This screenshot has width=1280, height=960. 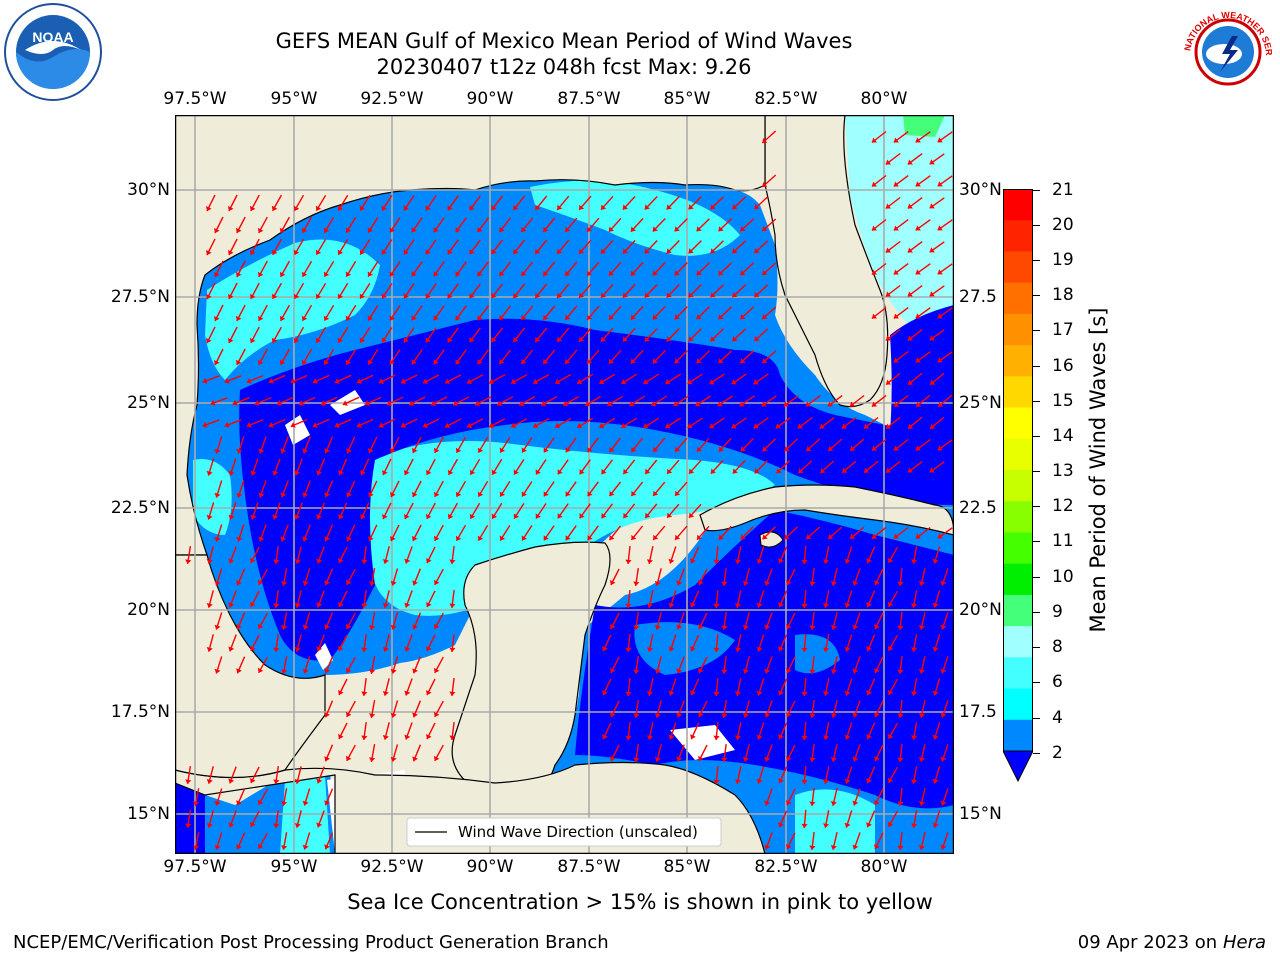 I want to click on lat-tick-left: 25°N, so click(x=148, y=403).